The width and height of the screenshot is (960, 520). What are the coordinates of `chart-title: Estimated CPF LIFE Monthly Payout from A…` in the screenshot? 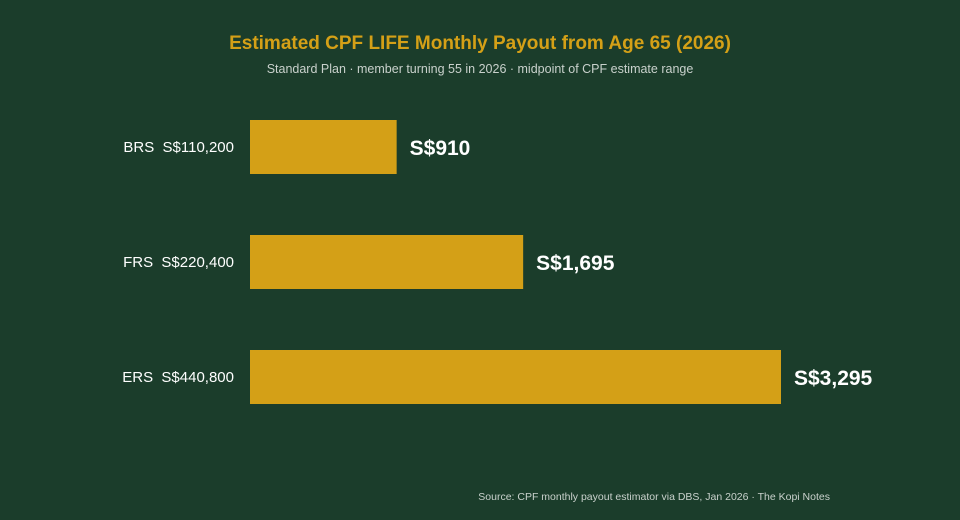 It's located at (480, 43).